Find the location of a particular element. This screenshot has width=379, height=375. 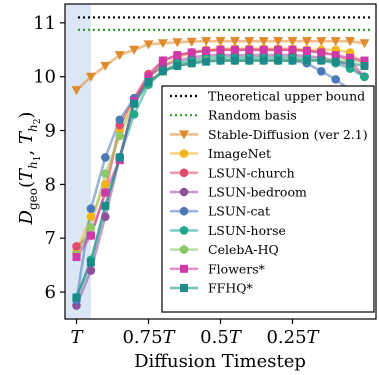

legend-entry-5: LSUN-bedroom is located at coordinates (238, 192).